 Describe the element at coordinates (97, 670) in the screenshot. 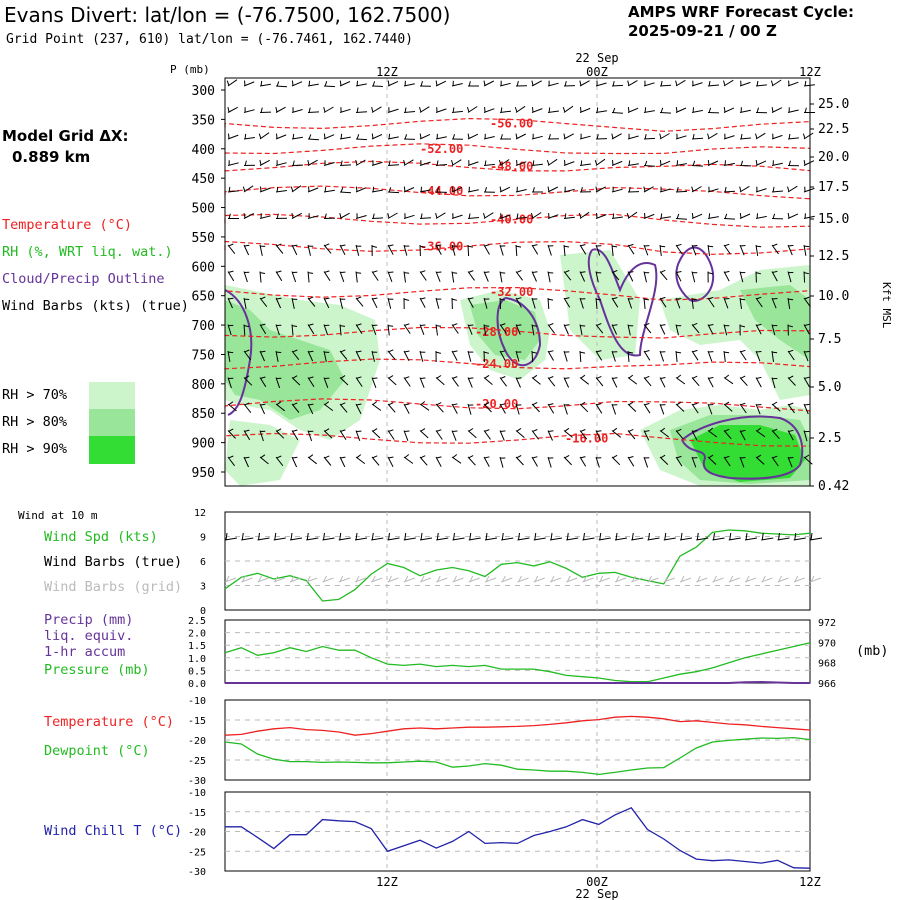

I see `legend-pressure: Pressure (mb)` at that location.